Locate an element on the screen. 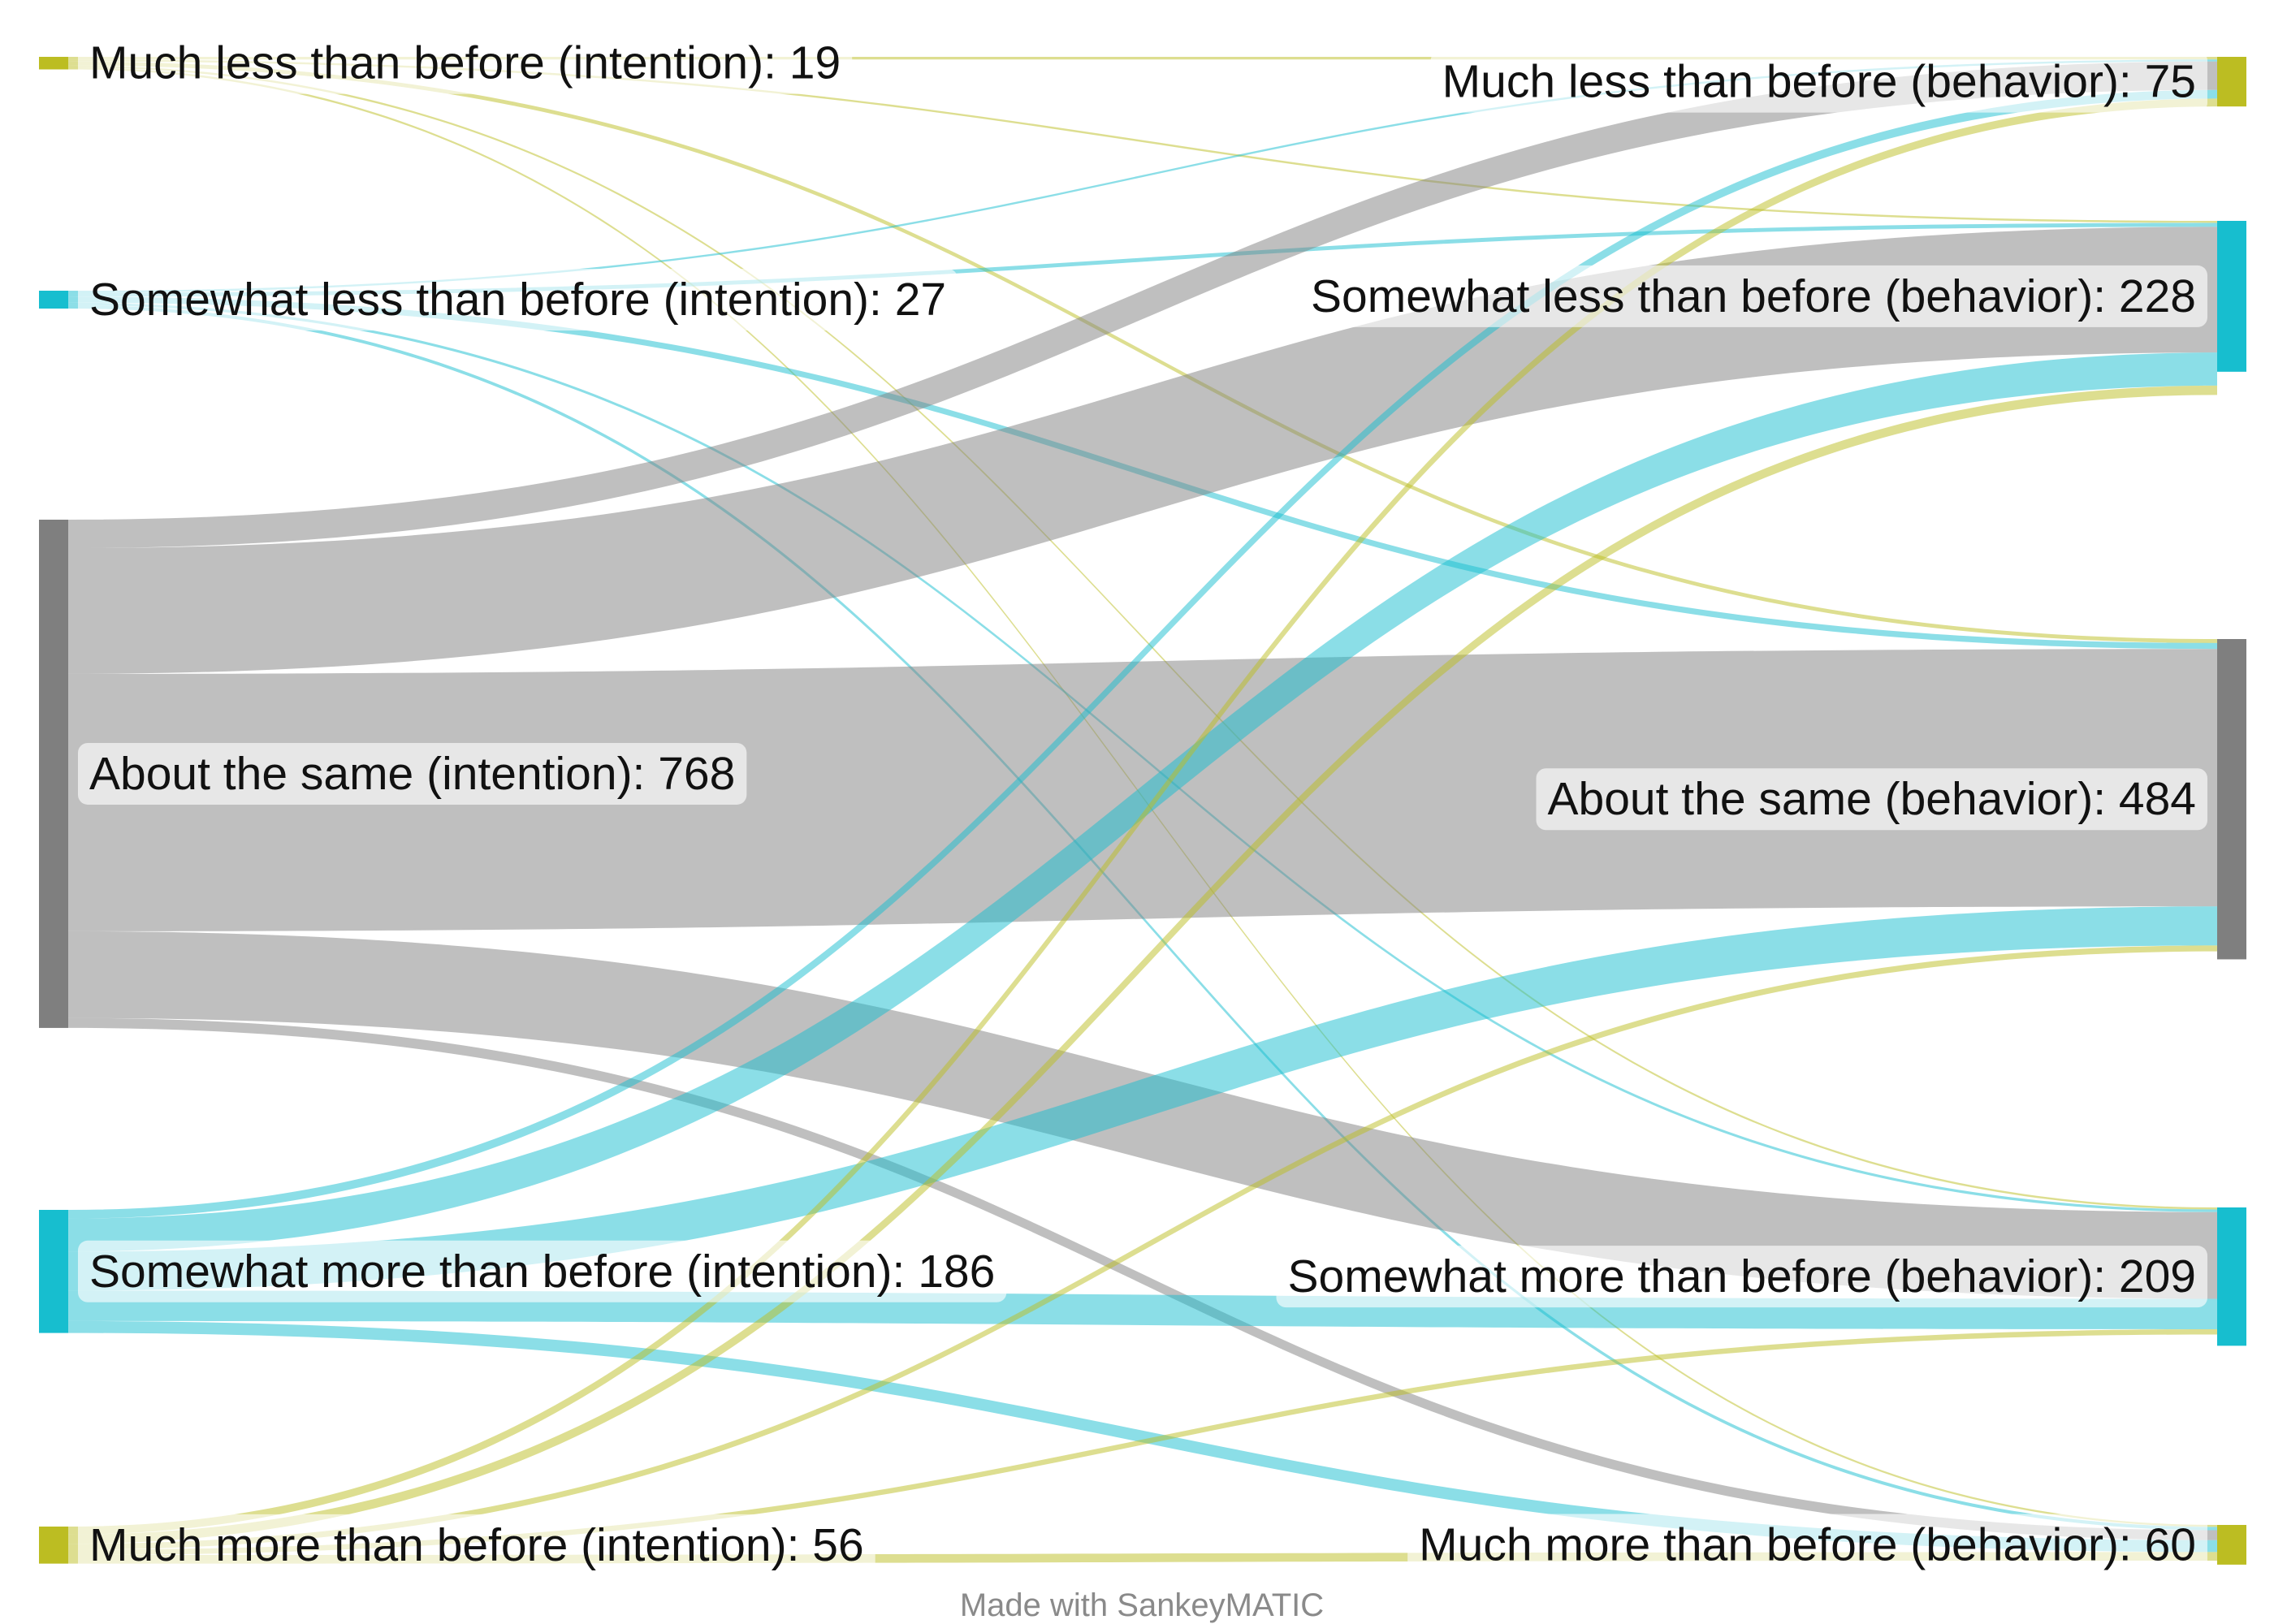  node-left-L5 is located at coordinates (53, 1546).